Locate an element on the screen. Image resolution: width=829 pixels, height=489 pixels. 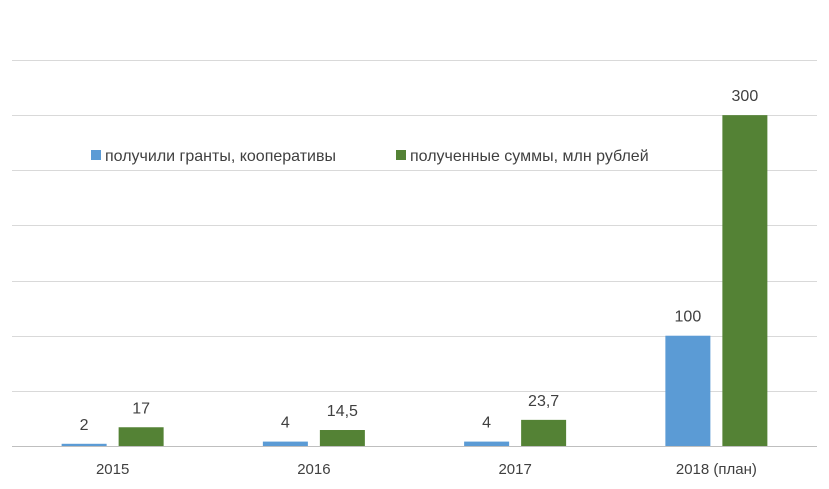
legend-label-grants: получили гранты, кооперативы is located at coordinates (220, 156).